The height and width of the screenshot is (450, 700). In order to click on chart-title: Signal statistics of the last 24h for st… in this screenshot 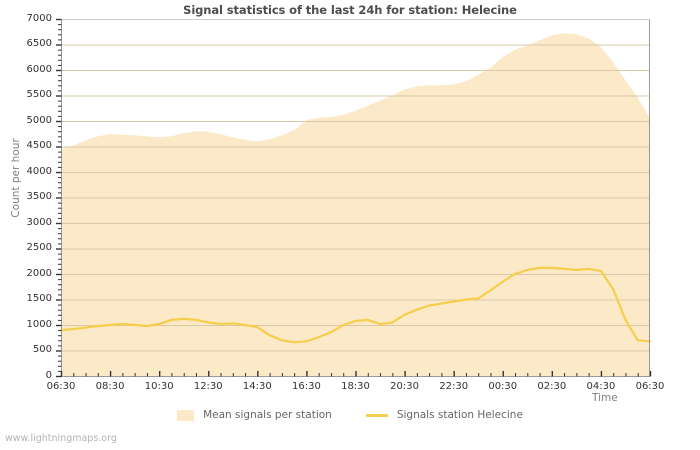, I will do `click(350, 10)`.